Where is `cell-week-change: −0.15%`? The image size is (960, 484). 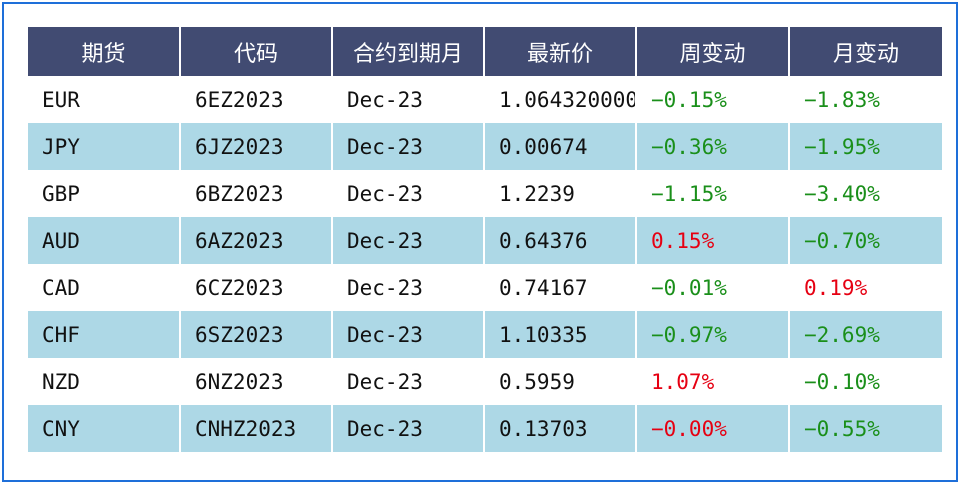 cell-week-change: −0.15% is located at coordinates (713, 99).